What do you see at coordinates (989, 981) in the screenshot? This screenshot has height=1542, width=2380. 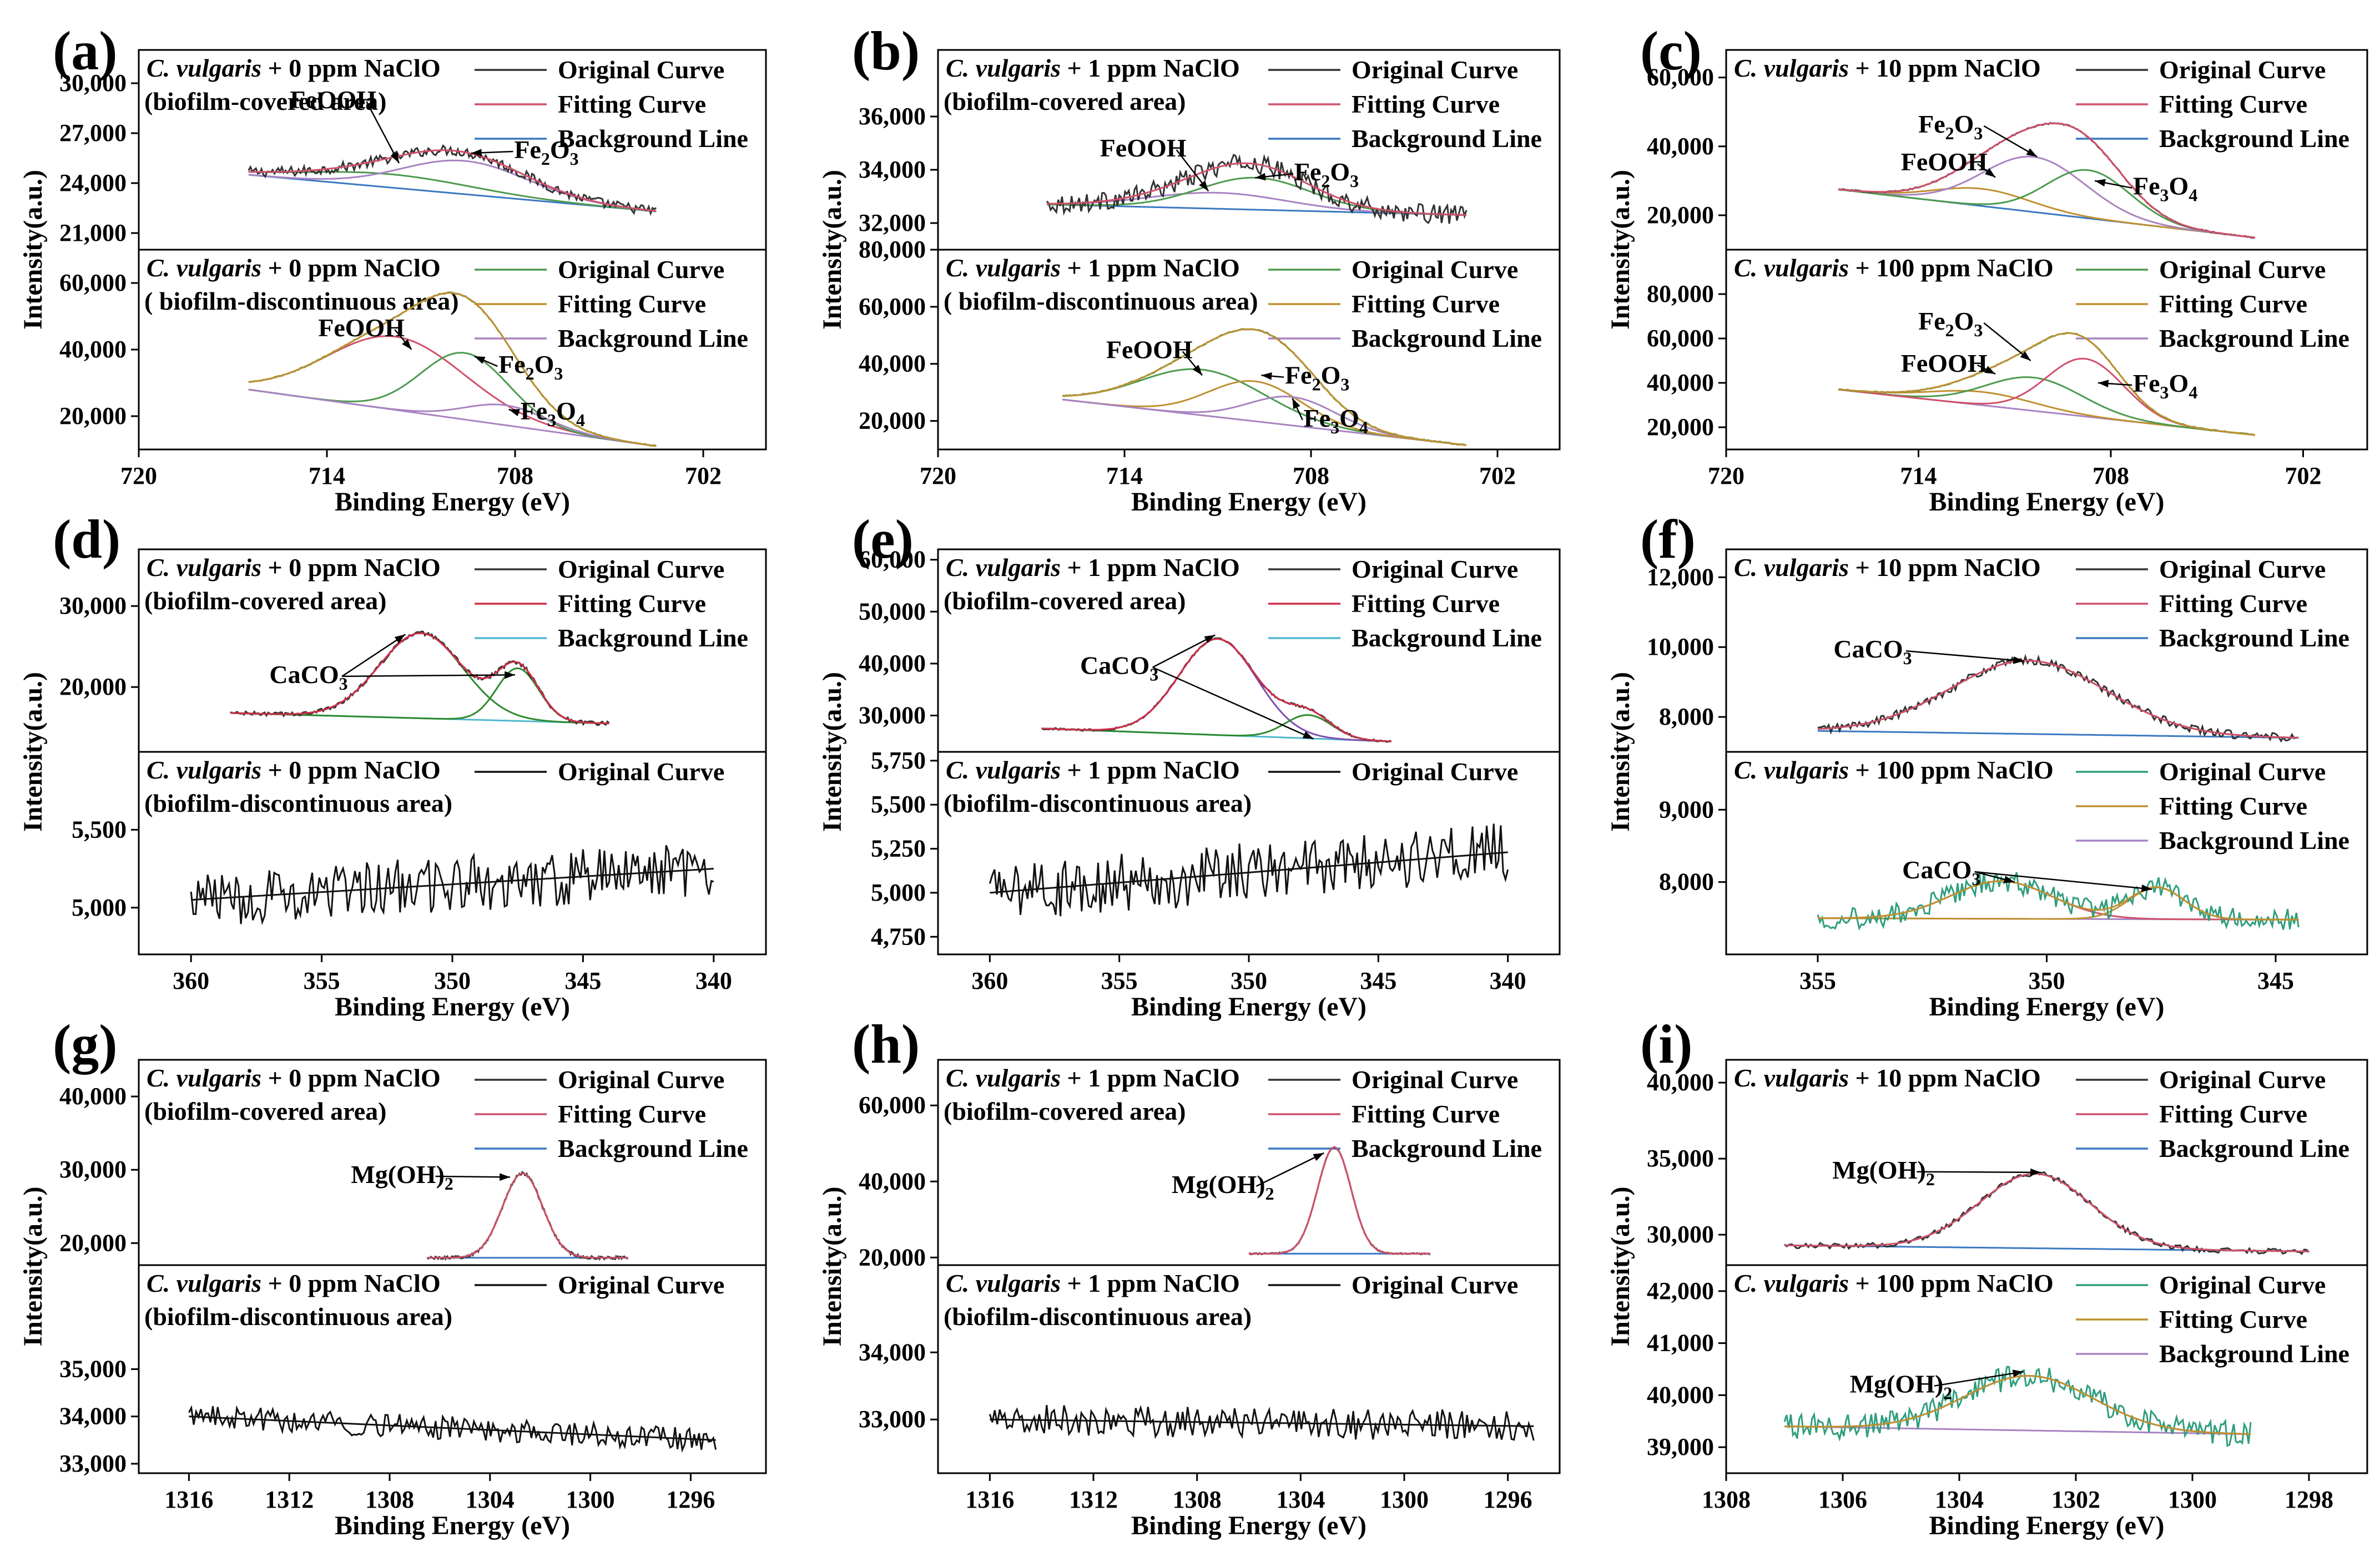 I see `x-tick-label: 360` at bounding box center [989, 981].